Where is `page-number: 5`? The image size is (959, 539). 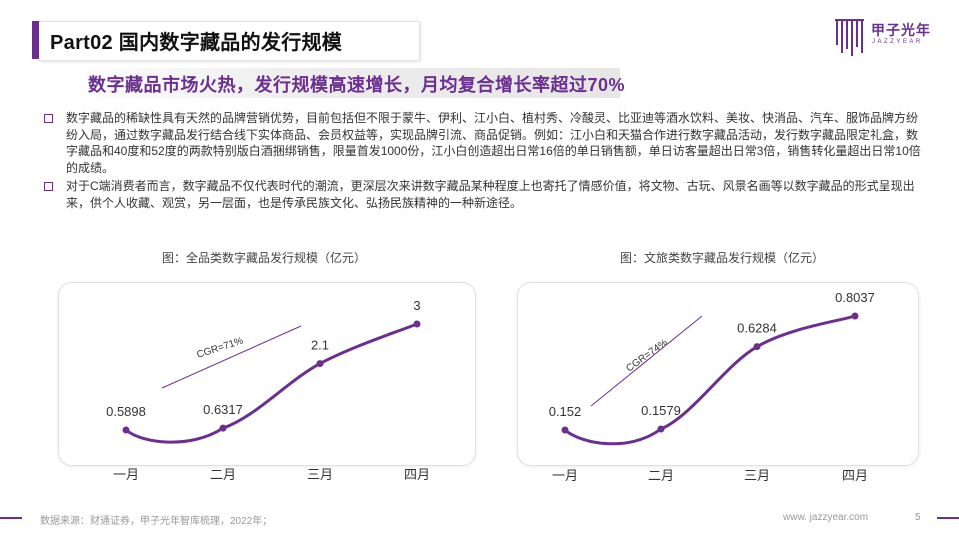
page-number: 5 is located at coordinates (918, 517).